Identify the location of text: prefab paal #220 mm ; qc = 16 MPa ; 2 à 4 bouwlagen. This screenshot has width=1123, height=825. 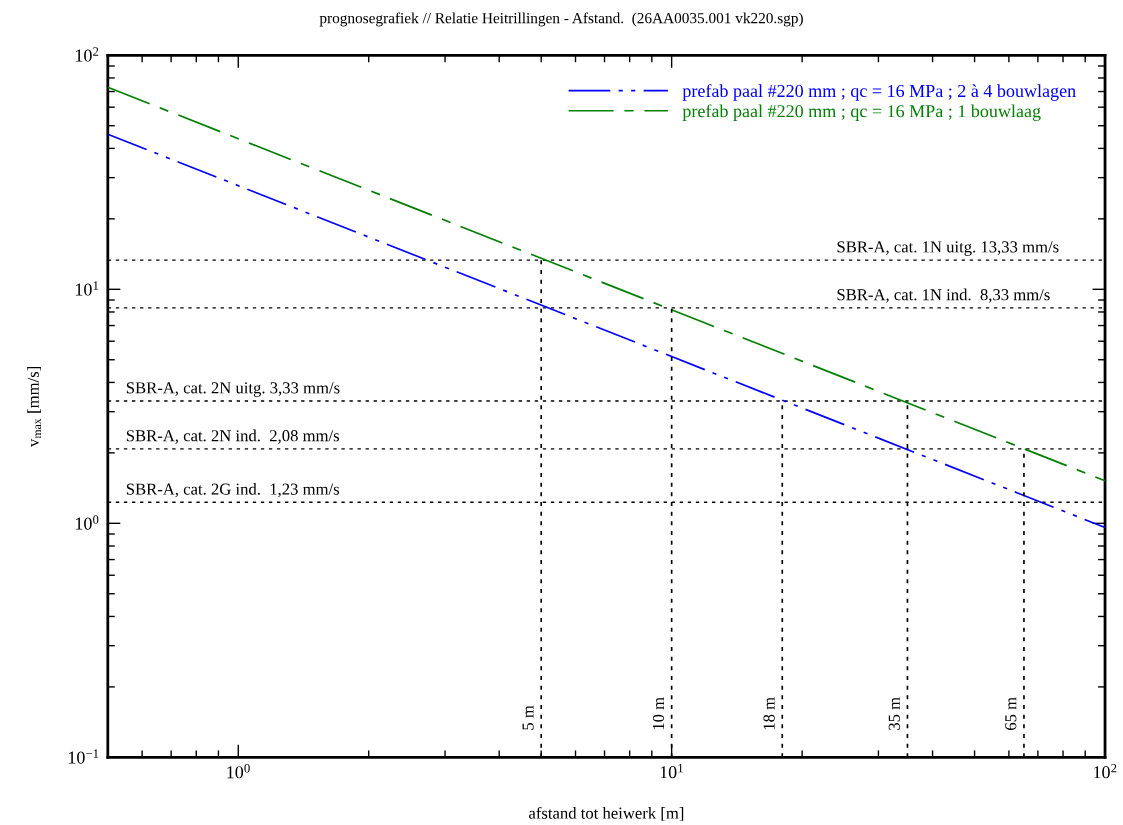
(879, 92).